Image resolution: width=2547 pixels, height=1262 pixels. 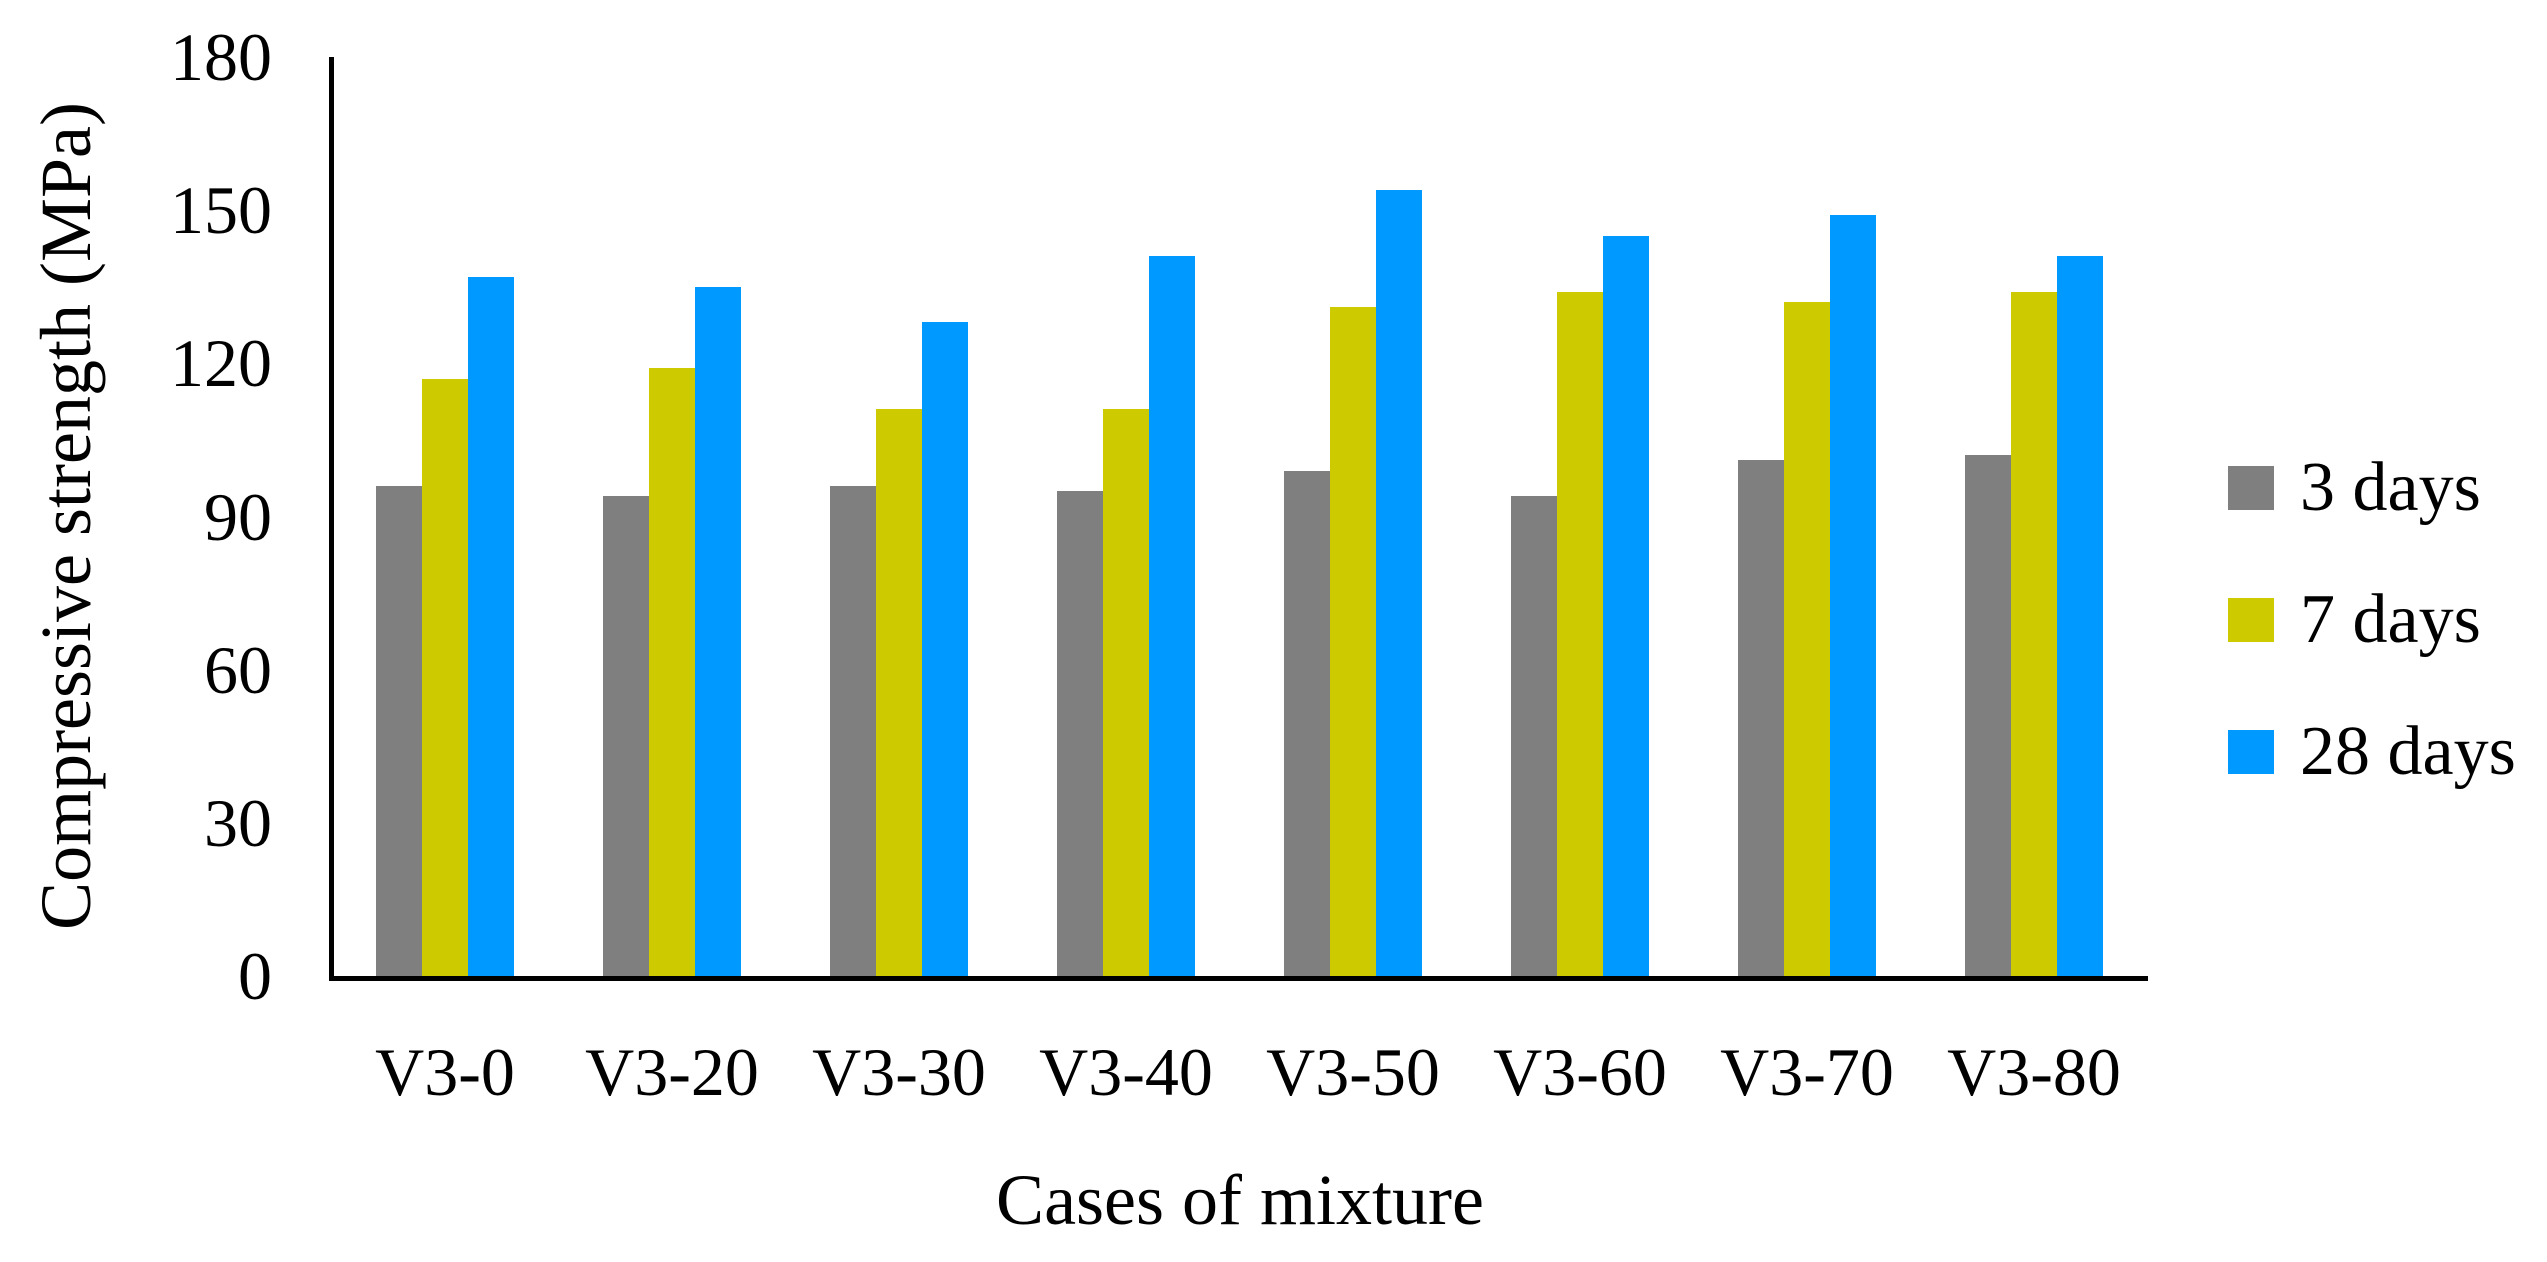 What do you see at coordinates (2251, 752) in the screenshot?
I see `legend-swatch-28-days` at bounding box center [2251, 752].